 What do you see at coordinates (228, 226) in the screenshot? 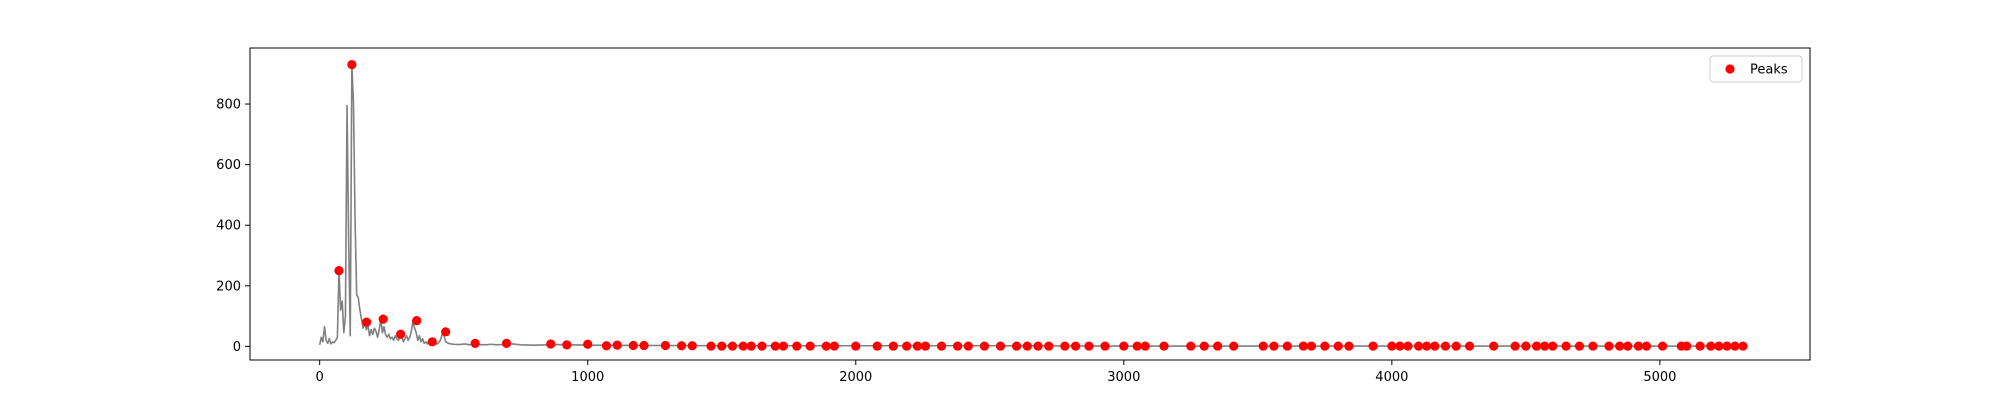
I see `y-tick-label: 400` at bounding box center [228, 226].